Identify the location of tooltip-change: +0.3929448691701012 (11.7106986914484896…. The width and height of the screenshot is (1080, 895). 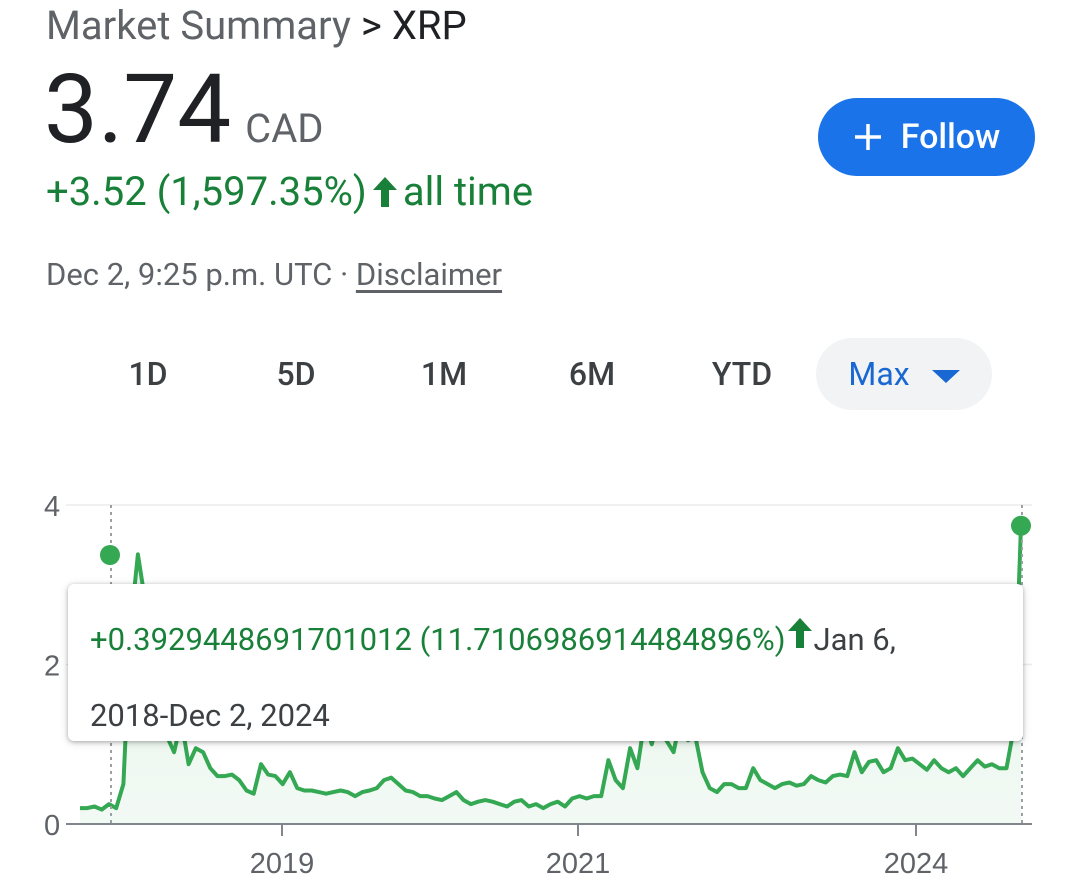
(438, 639).